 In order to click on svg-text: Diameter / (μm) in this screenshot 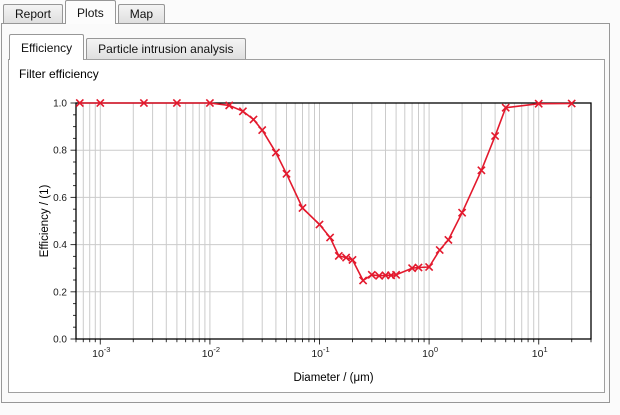, I will do `click(333, 378)`.